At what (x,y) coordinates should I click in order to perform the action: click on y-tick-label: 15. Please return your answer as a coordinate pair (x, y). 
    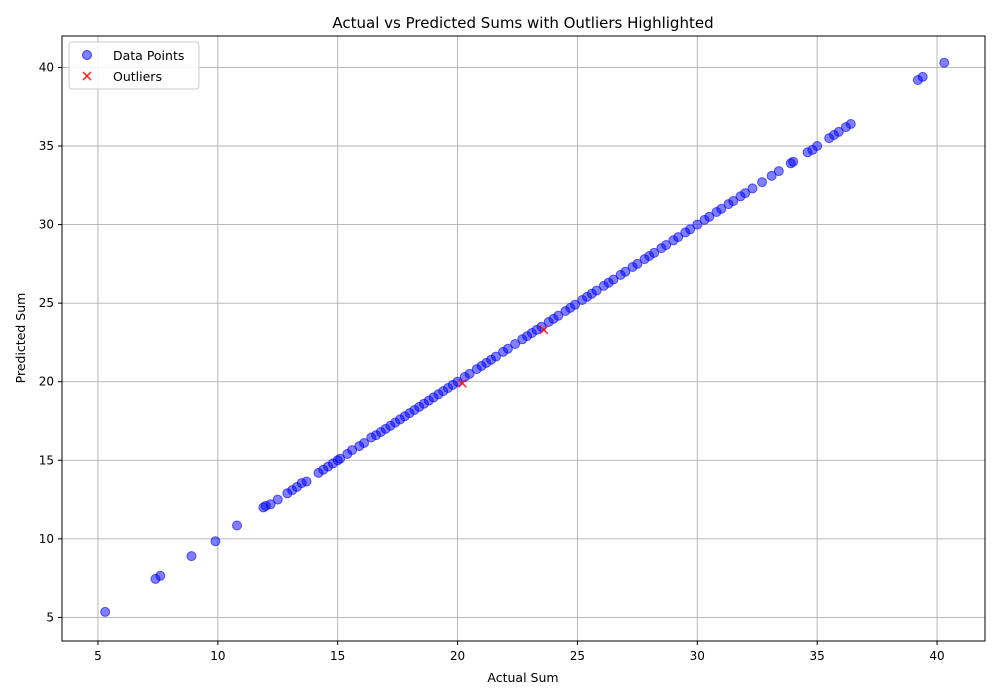
    Looking at the image, I should click on (46, 460).